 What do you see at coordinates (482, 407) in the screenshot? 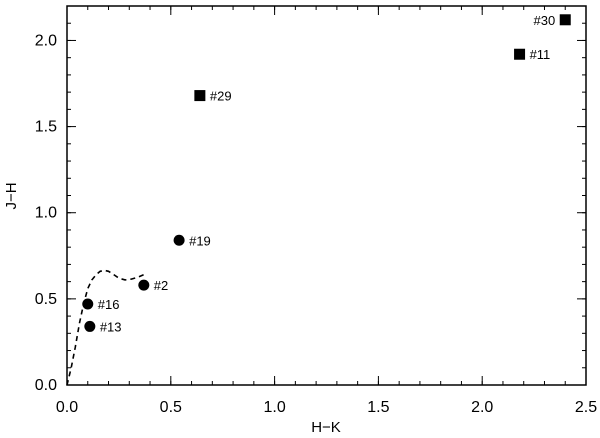
I see `x-tick-label: 2.0` at bounding box center [482, 407].